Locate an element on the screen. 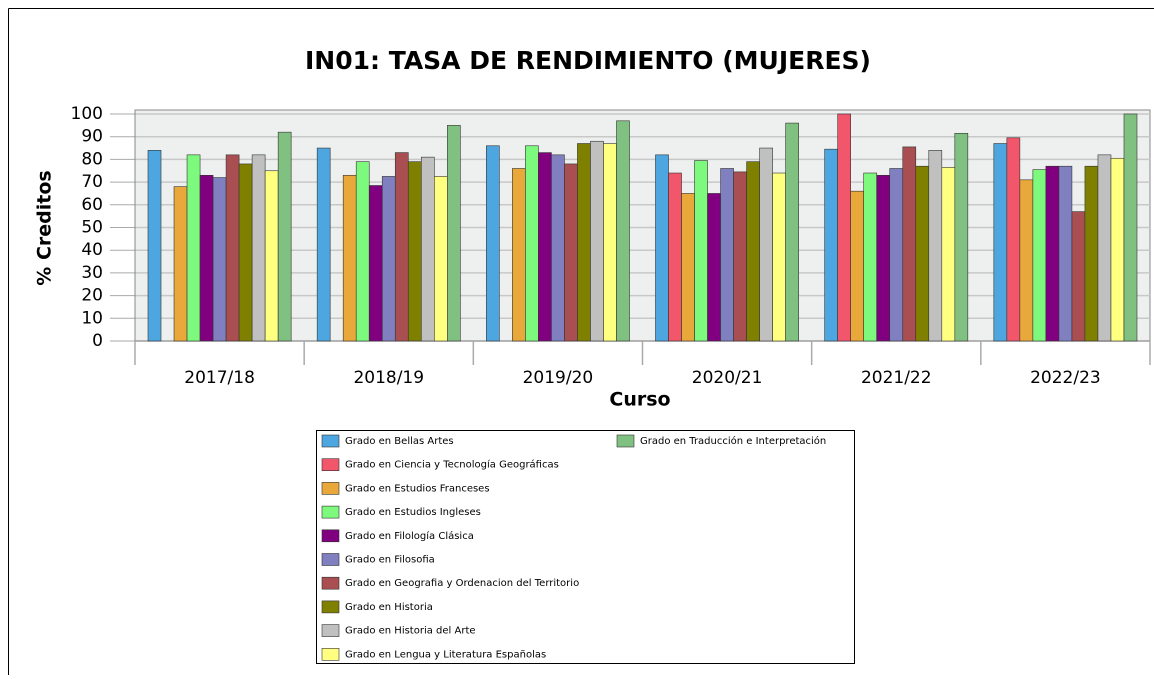 Image resolution: width=1154 pixels, height=679 pixels. legend-label: Grado en Bellas Artes is located at coordinates (399, 441).